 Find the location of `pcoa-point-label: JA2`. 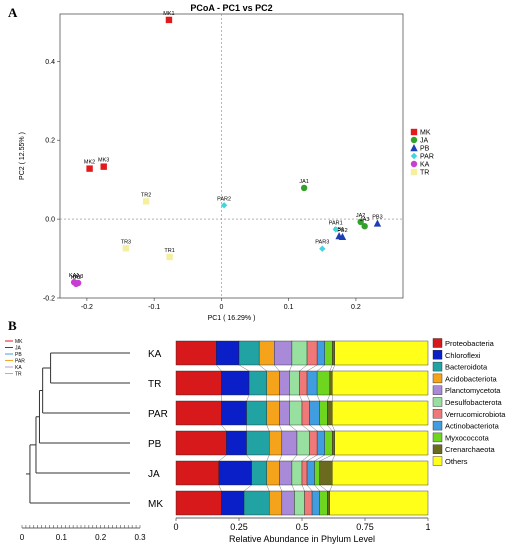

pcoa-point-label: JA2 is located at coordinates (360, 216).